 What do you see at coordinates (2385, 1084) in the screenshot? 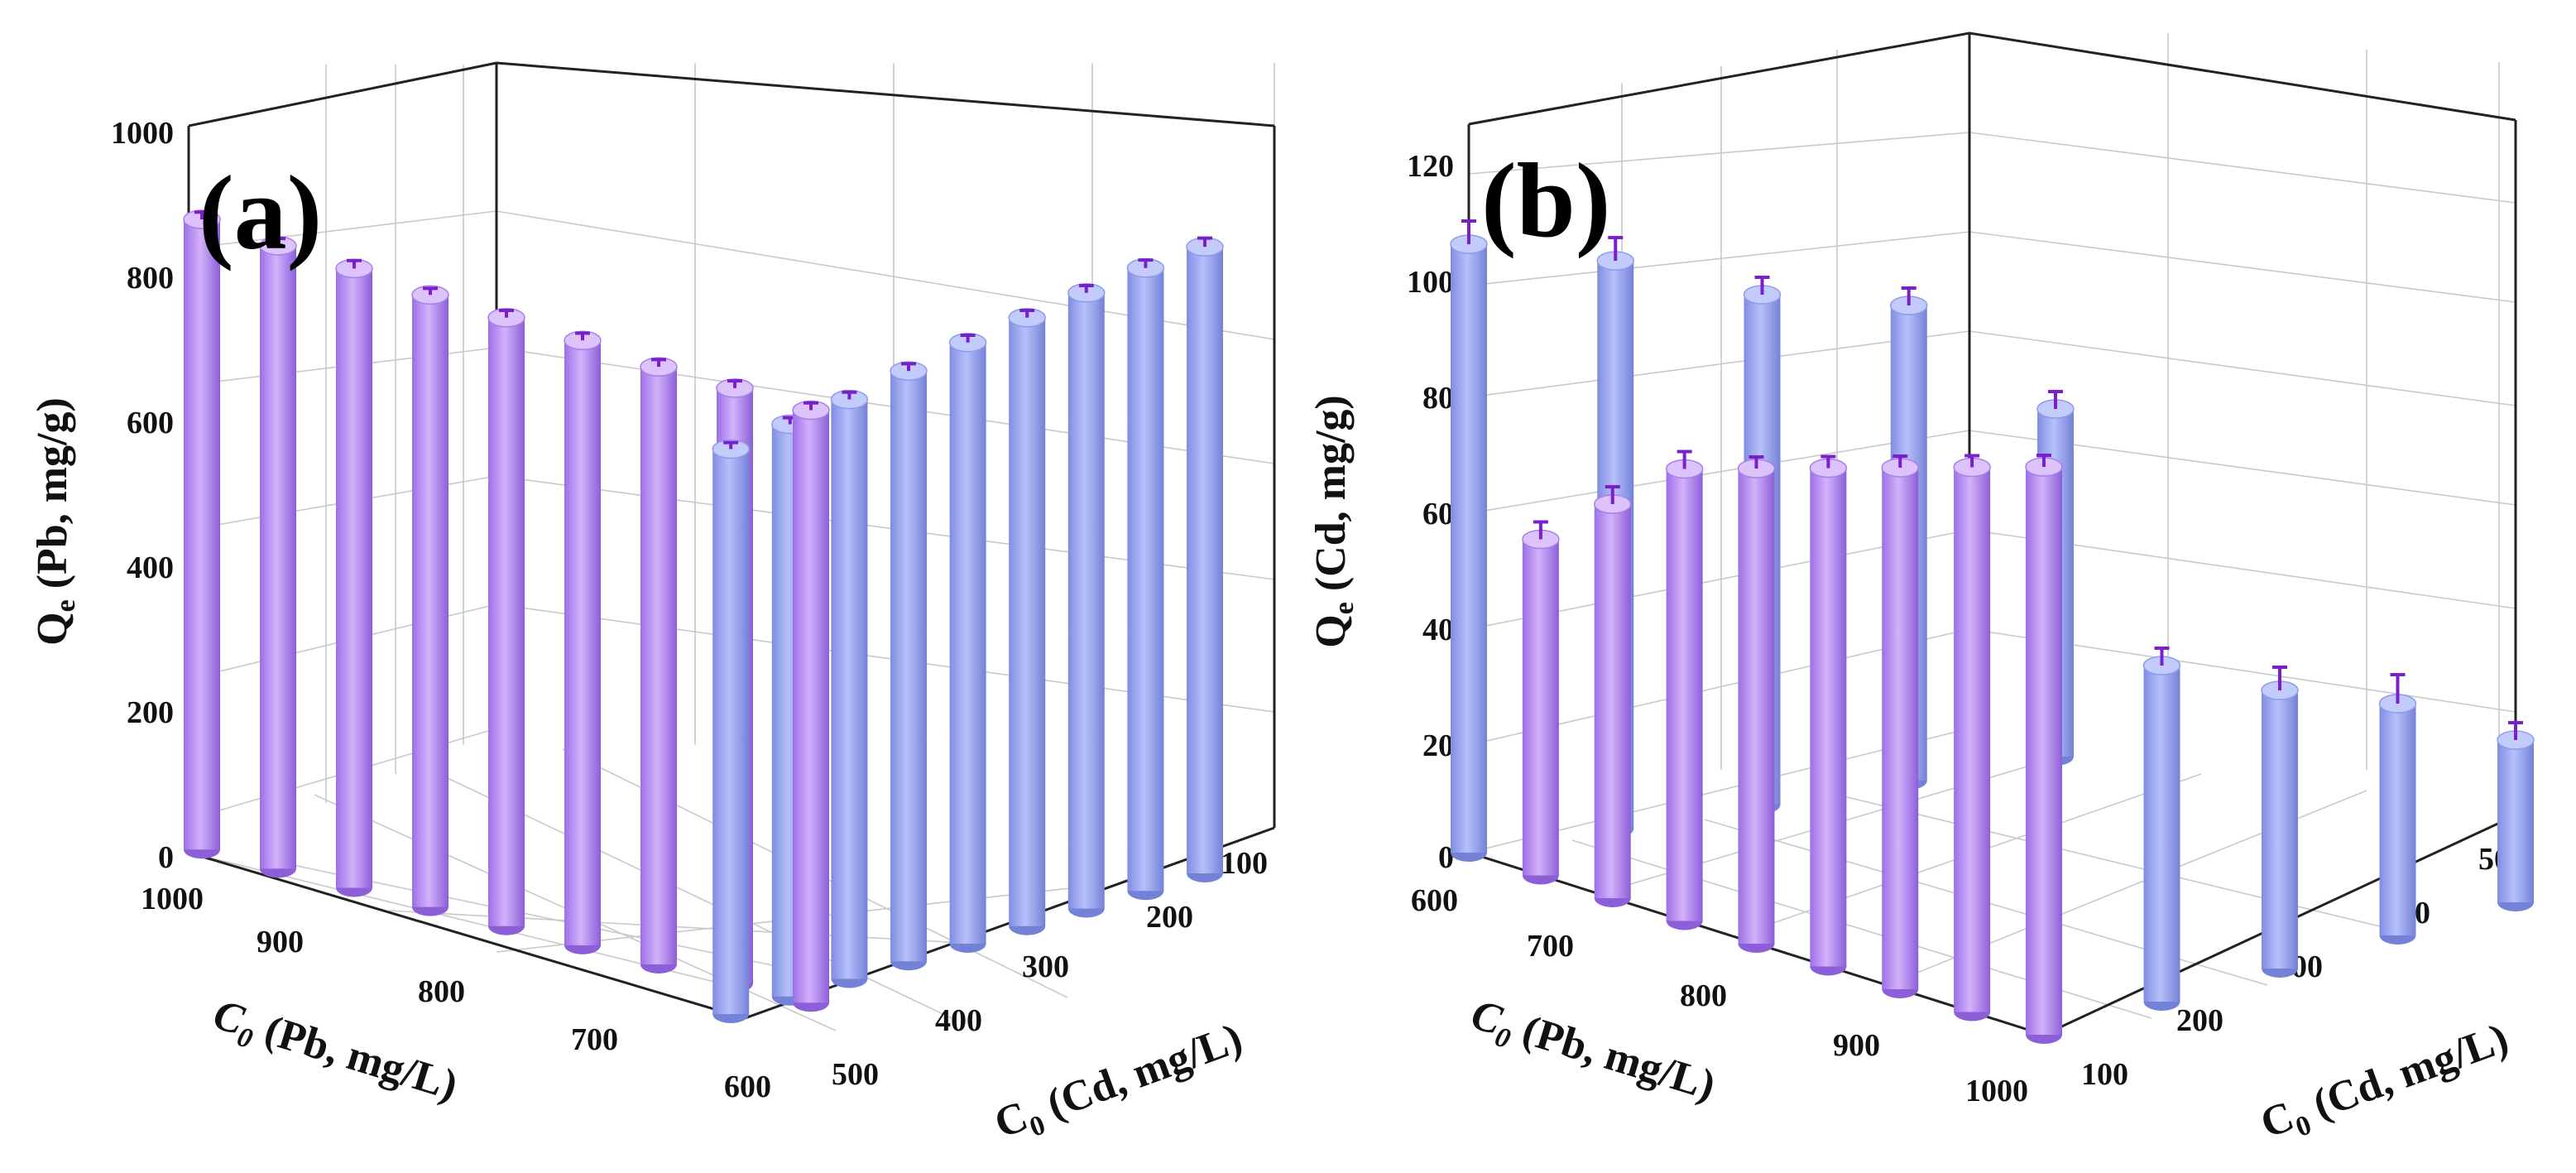
I see `ylabel-b: C0 (Cd, mg/L)` at bounding box center [2385, 1084].